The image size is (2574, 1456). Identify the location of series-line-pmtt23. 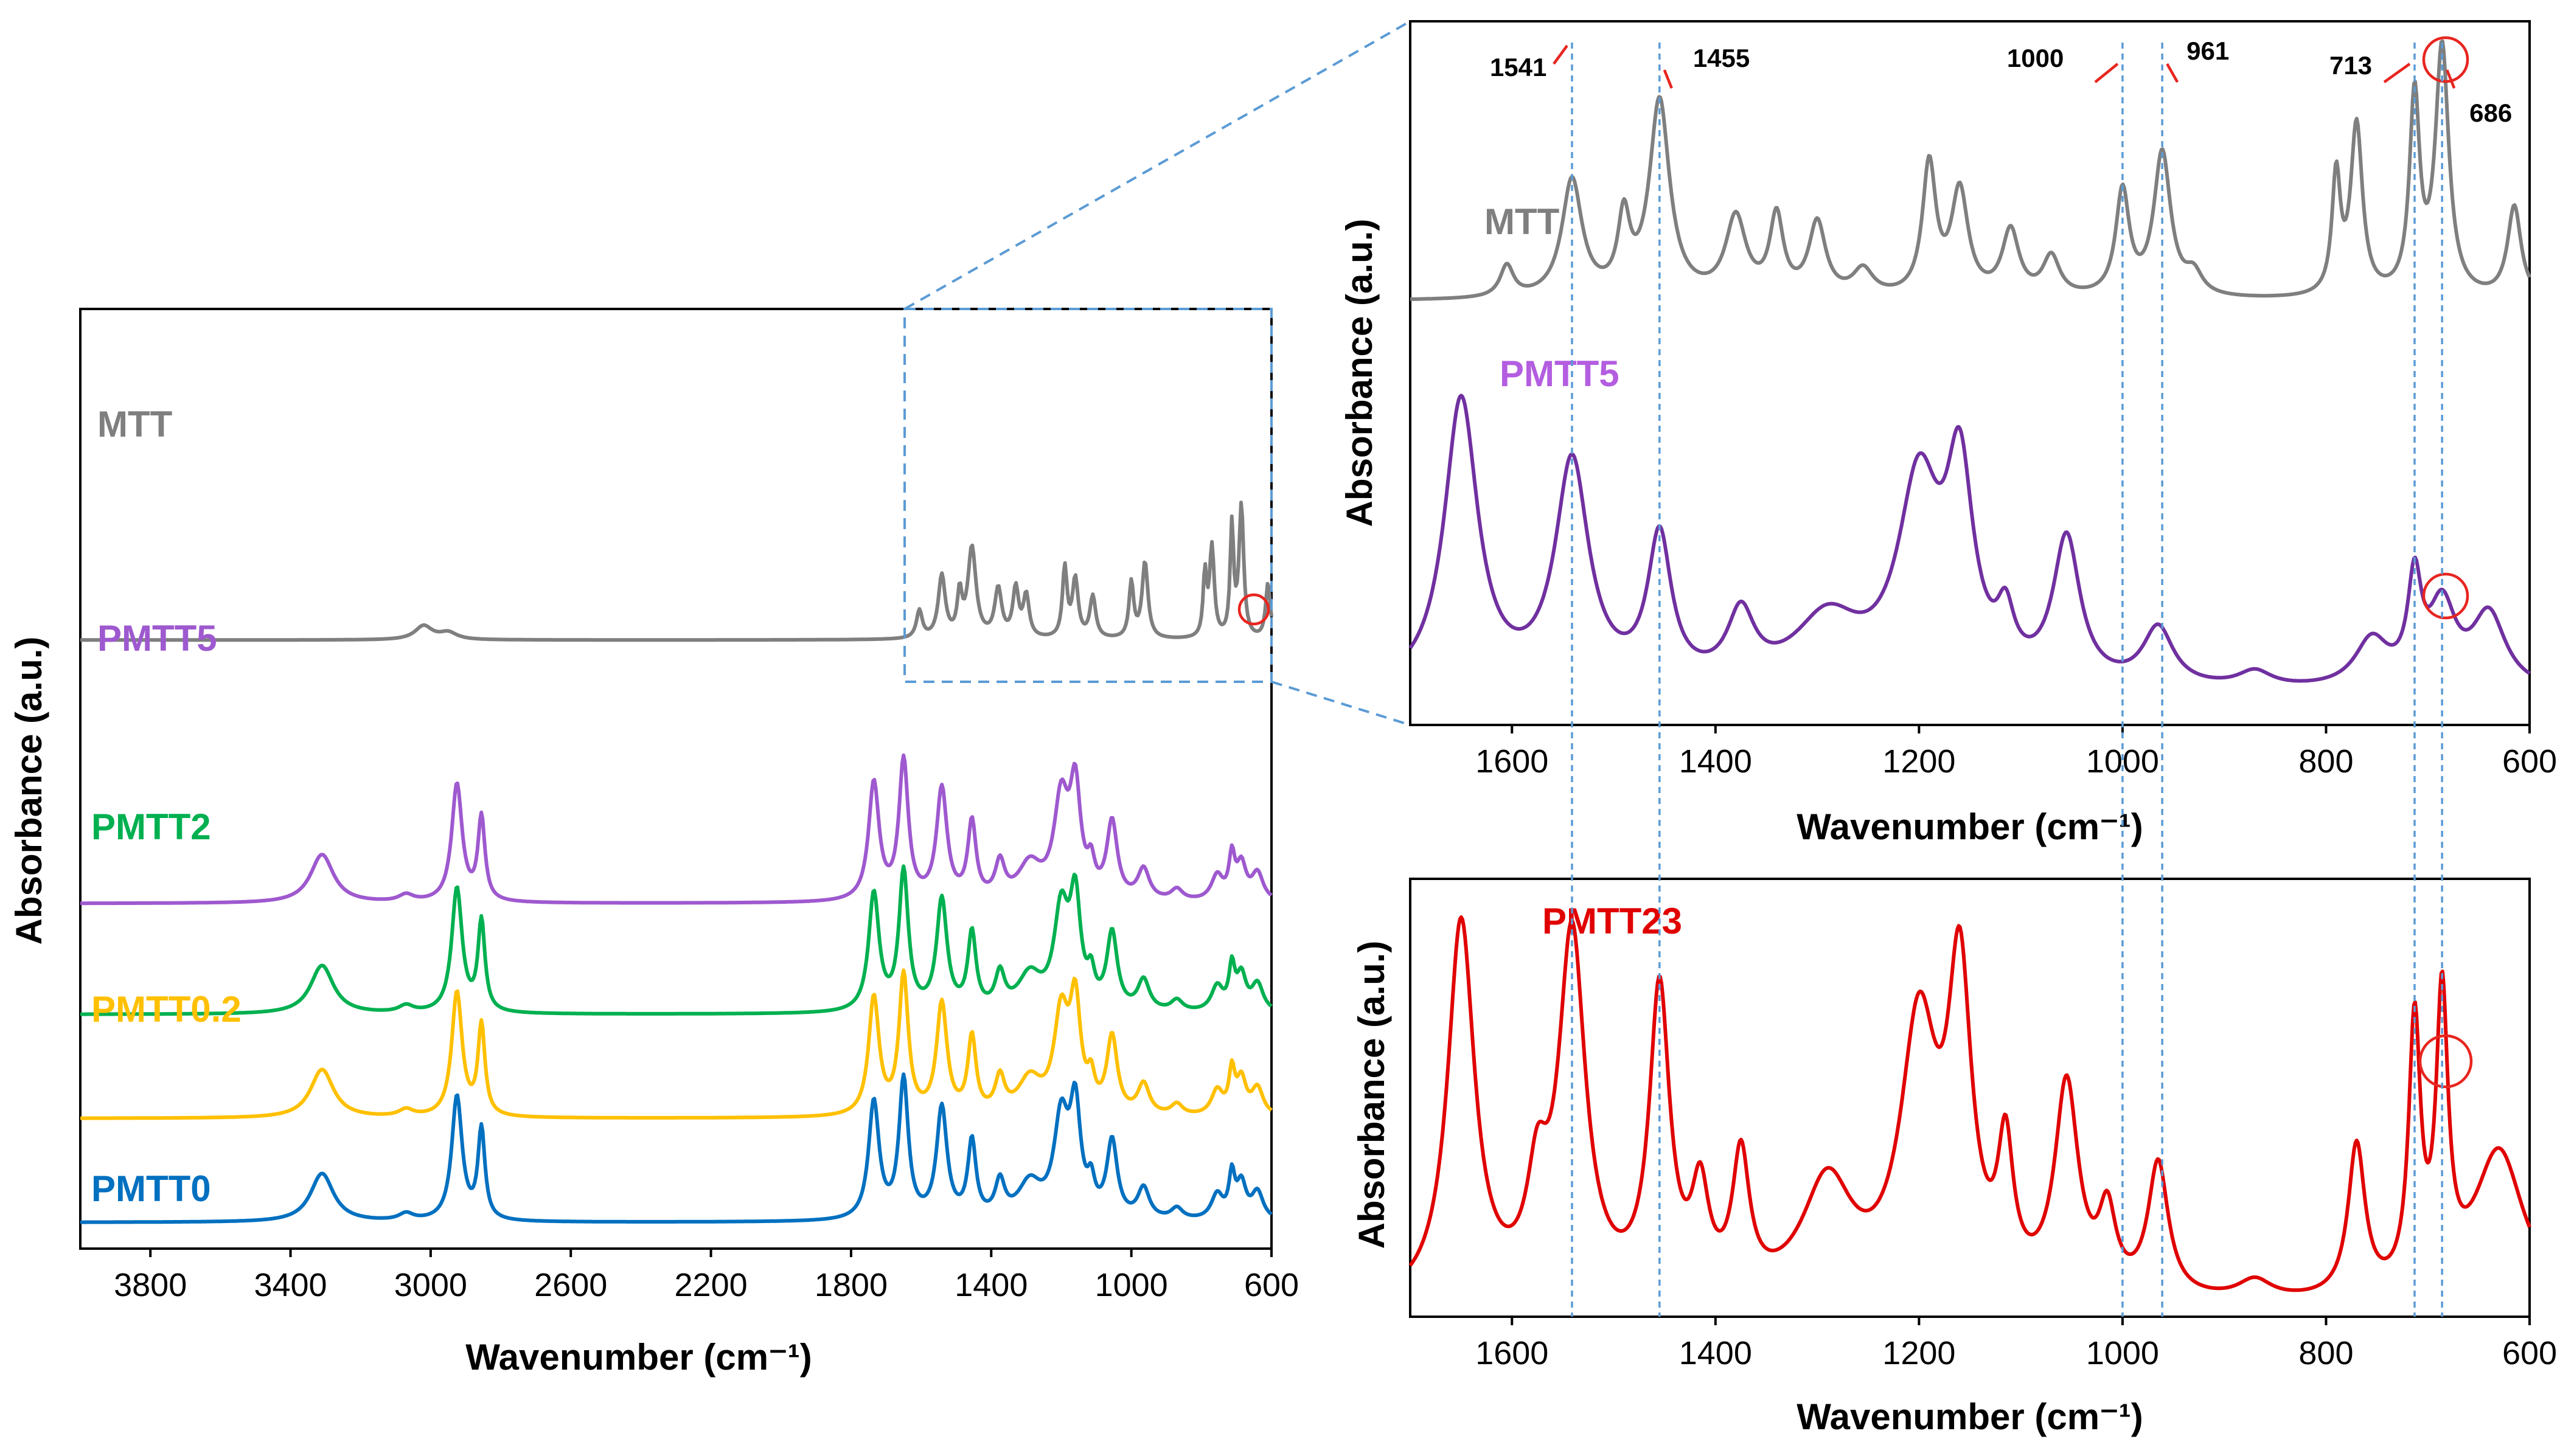
(1969, 1103).